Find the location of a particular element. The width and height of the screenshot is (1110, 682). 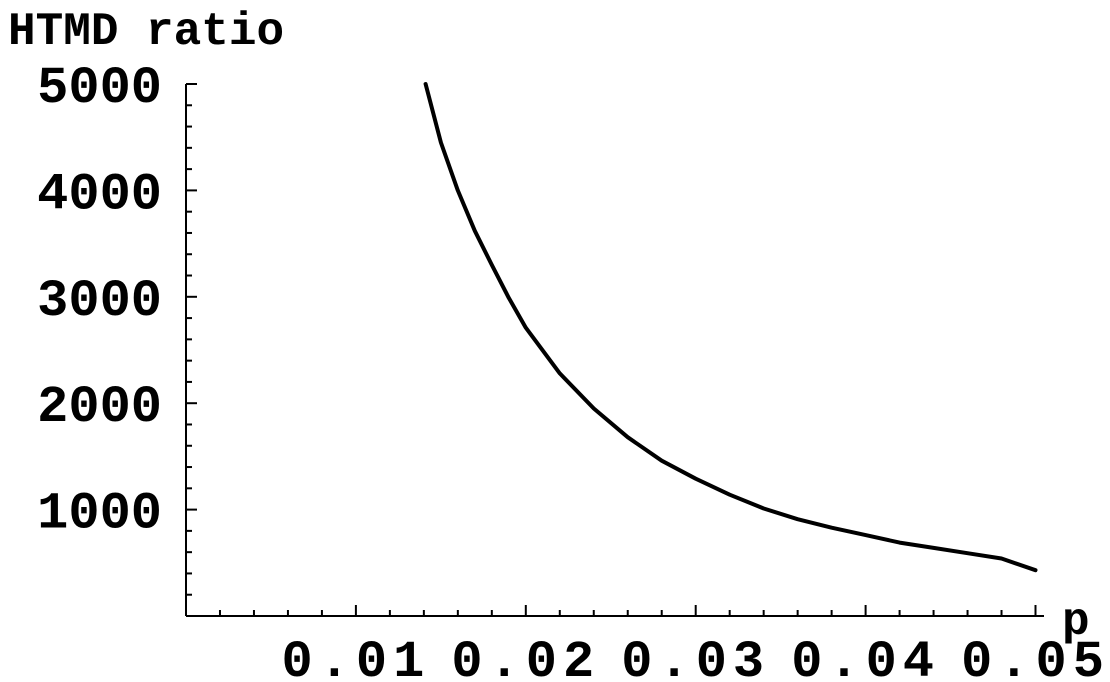

x-minor-ticks is located at coordinates (610, 613).